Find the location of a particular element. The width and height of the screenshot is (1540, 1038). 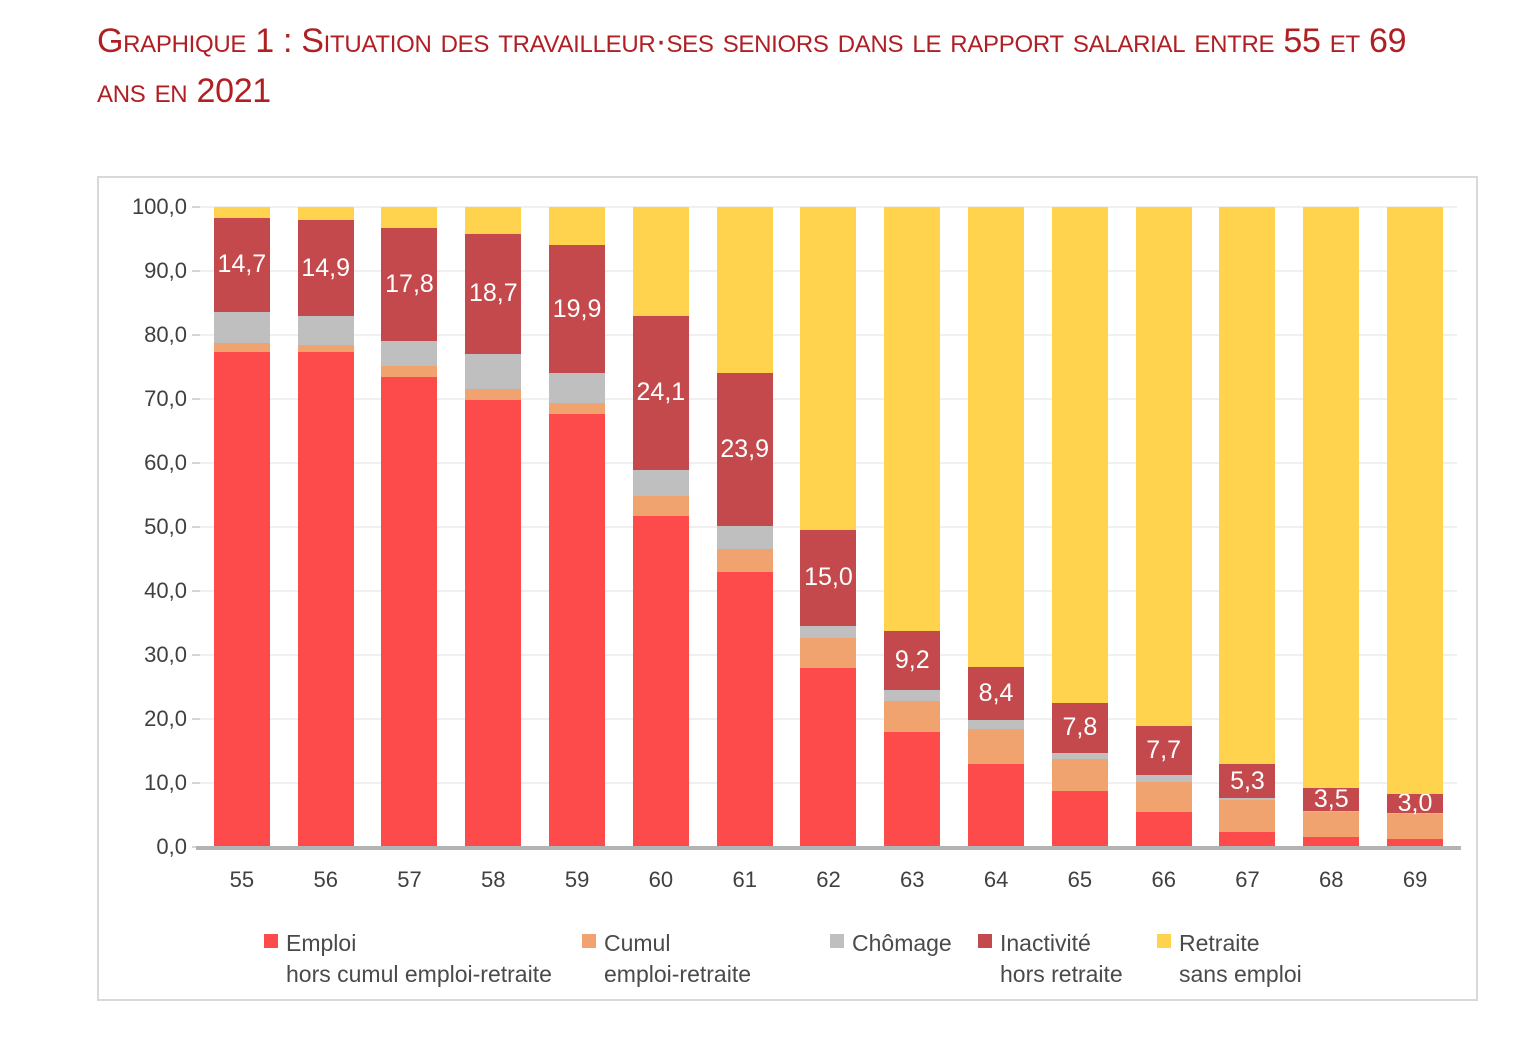

title-line-2: ans en 2021 is located at coordinates (184, 91).